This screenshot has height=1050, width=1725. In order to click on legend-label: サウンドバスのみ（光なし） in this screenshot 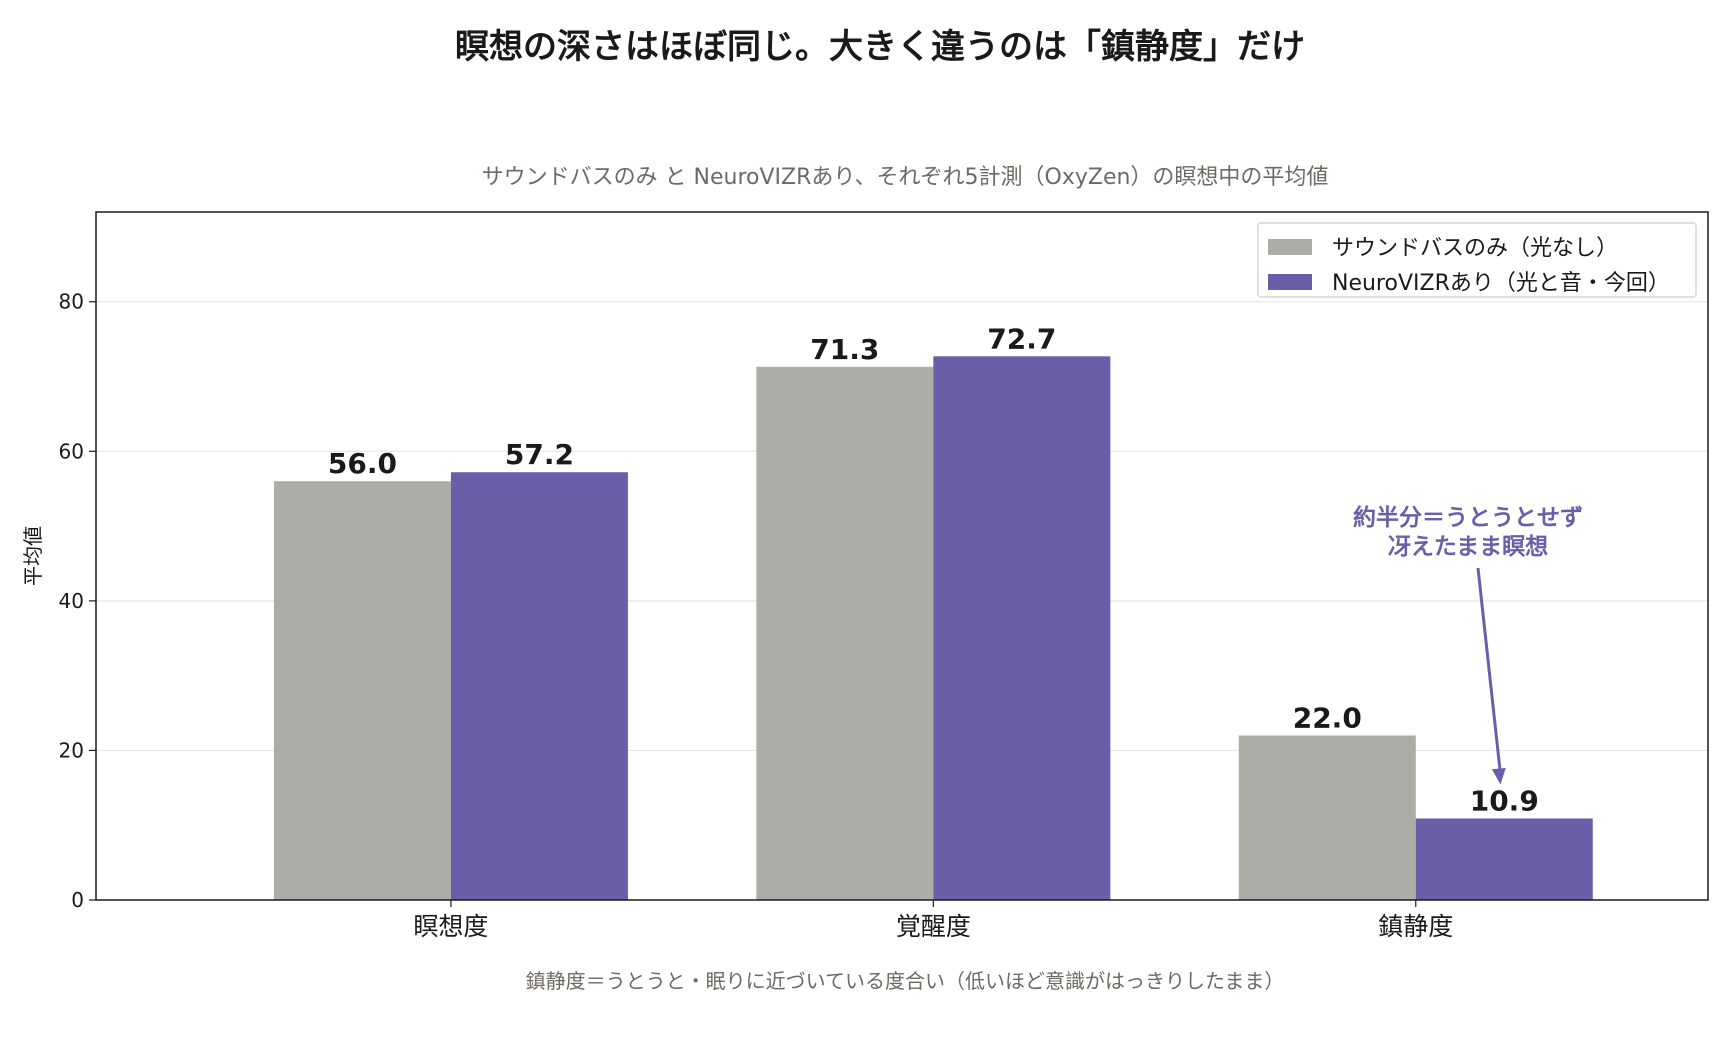, I will do `click(1475, 248)`.